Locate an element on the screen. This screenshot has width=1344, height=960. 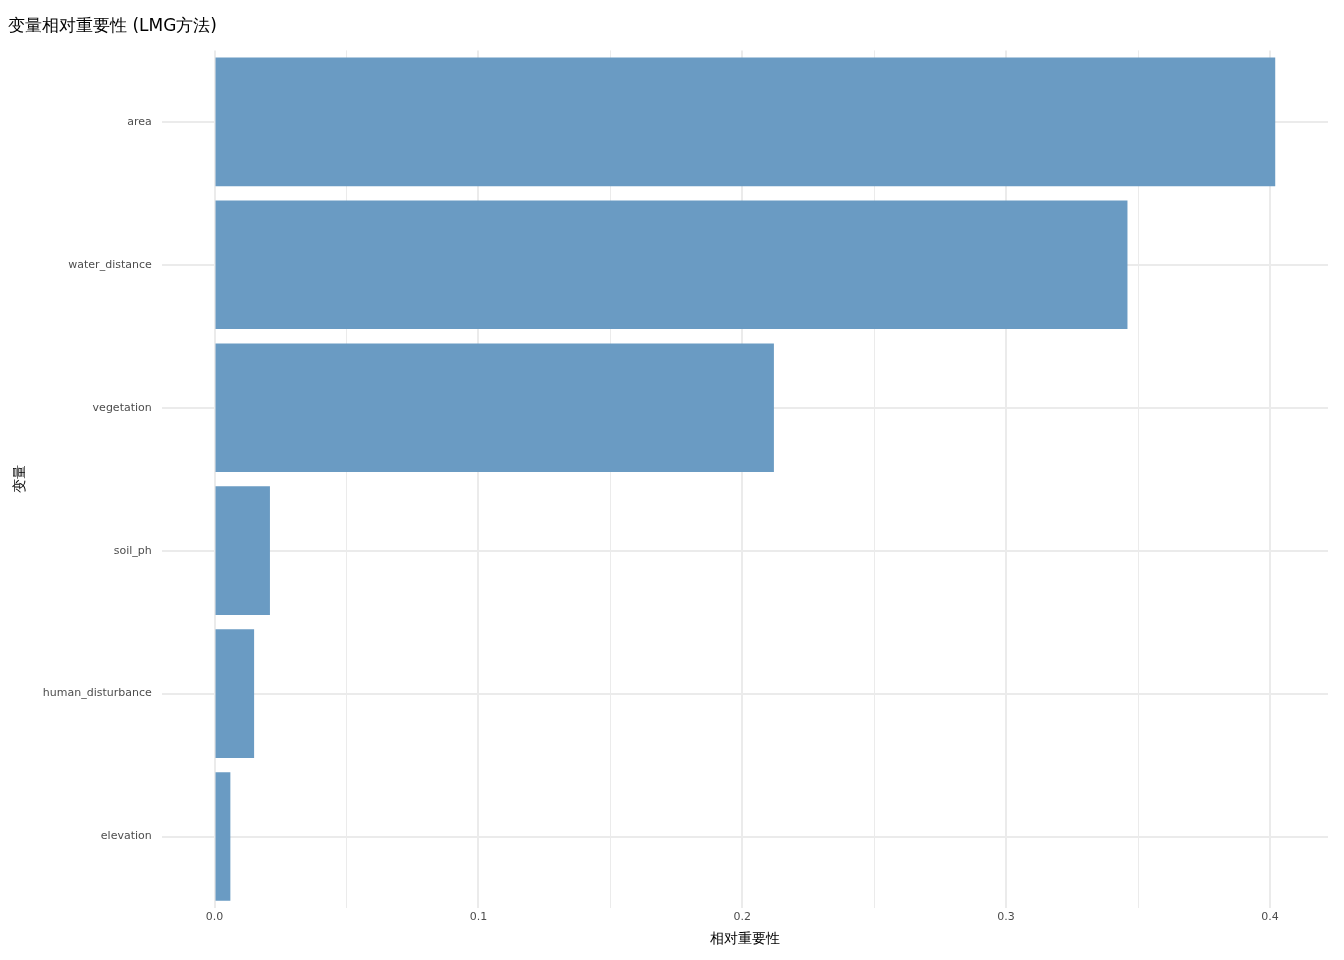
y-tick-label: soil_ph is located at coordinates (132, 550).